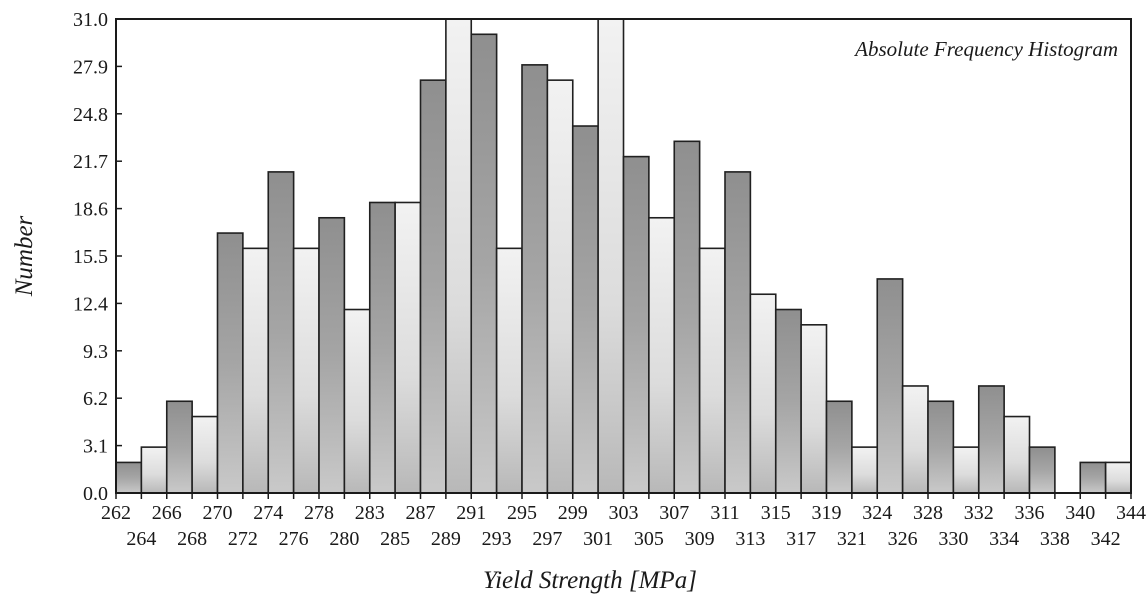  What do you see at coordinates (141, 539) in the screenshot?
I see `x-tick-label: 264` at bounding box center [141, 539].